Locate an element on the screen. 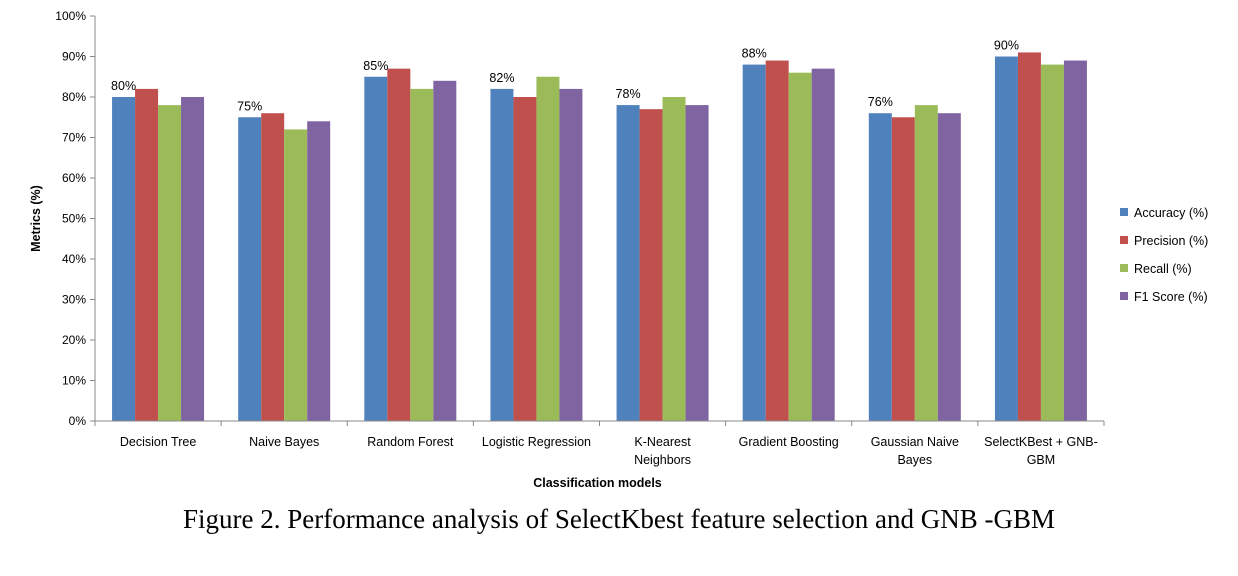 This screenshot has height=576, width=1238. y-tick-label: 20% is located at coordinates (74, 340).